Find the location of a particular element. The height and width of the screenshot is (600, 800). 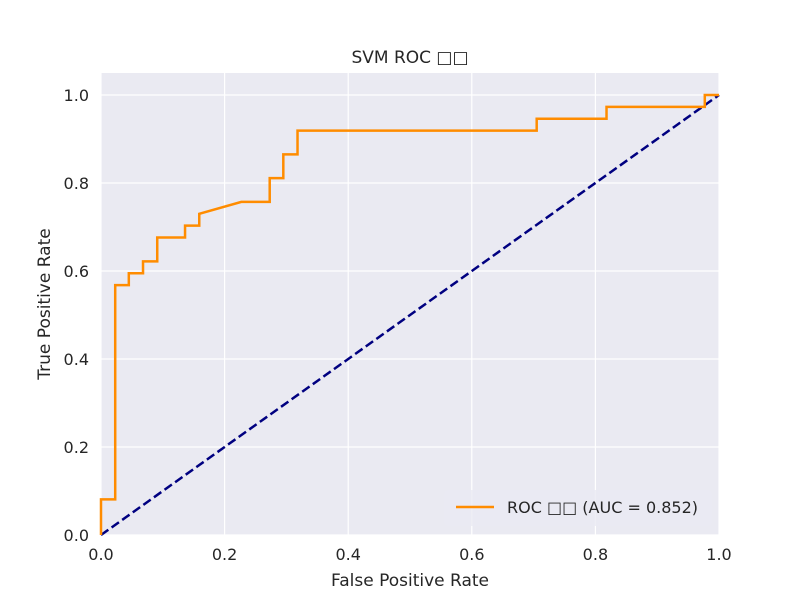

legend: ROC □□ (AUC = 0.852) is located at coordinates (578, 508).